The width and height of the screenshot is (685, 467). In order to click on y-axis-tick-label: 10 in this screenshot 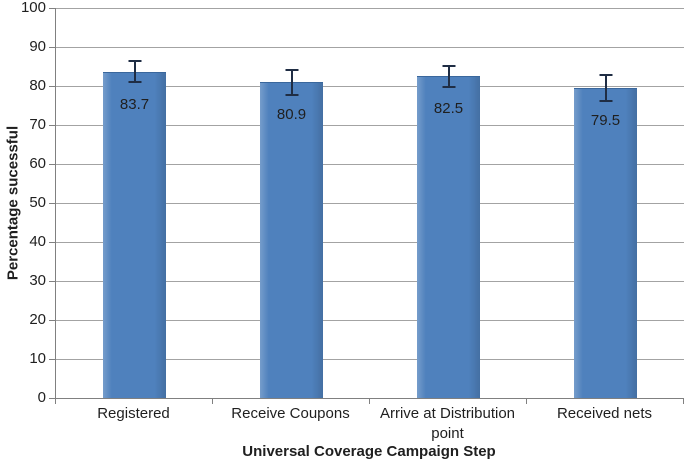, I will do `click(37, 358)`.